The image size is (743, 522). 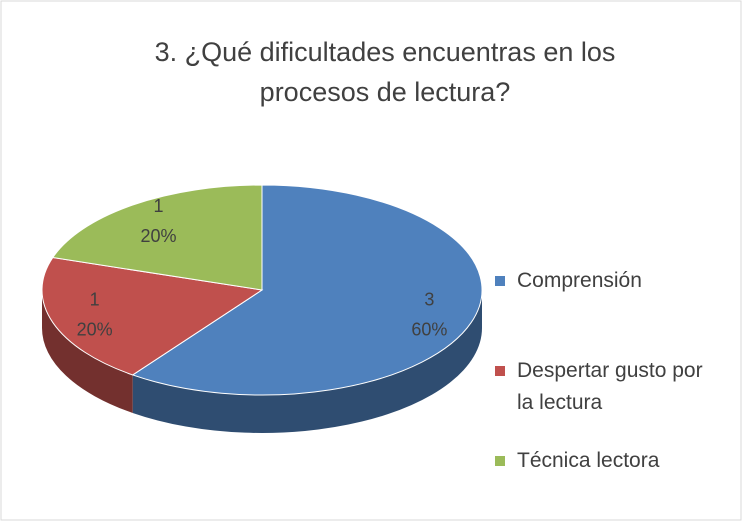 What do you see at coordinates (429, 330) in the screenshot?
I see `data-label: 60%` at bounding box center [429, 330].